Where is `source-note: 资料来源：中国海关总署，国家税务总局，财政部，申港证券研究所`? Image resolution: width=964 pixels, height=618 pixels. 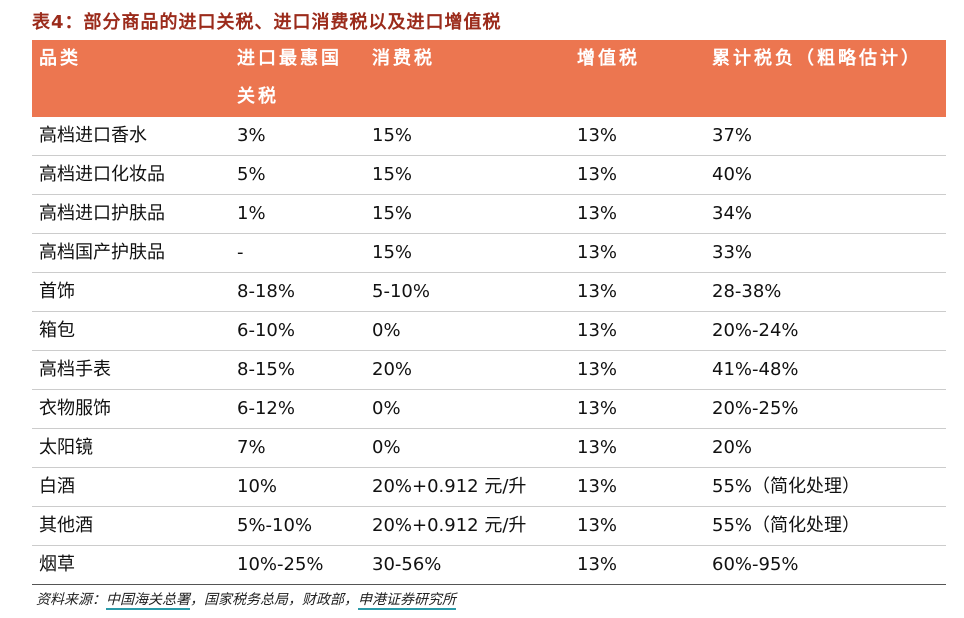
source-note: 资料来源：中国海关总署，国家税务总局，财政部，申港证券研究所 is located at coordinates (246, 599).